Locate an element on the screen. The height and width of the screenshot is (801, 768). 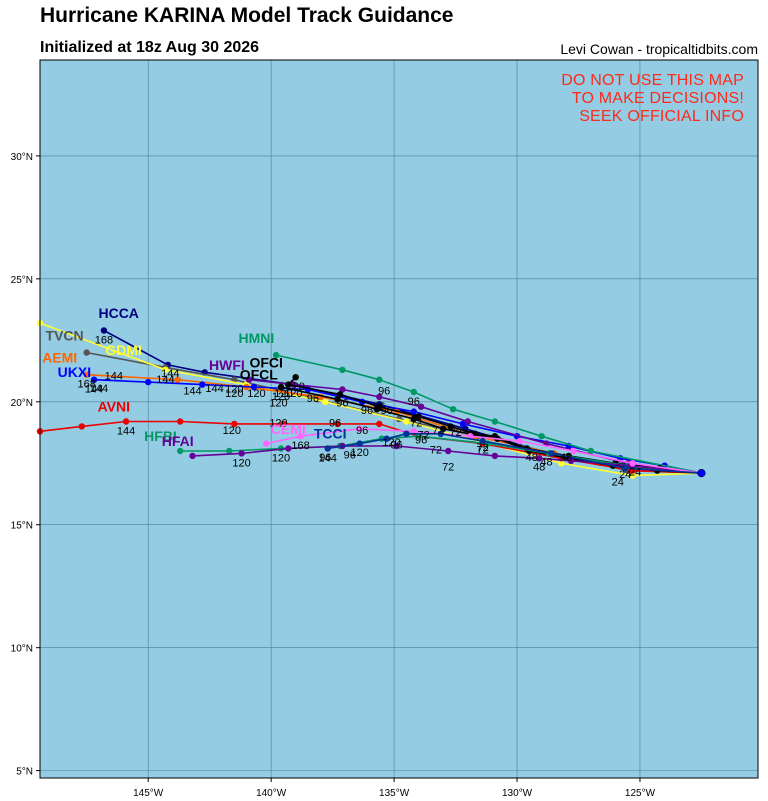
track-avni is located at coordinates (370, 447).